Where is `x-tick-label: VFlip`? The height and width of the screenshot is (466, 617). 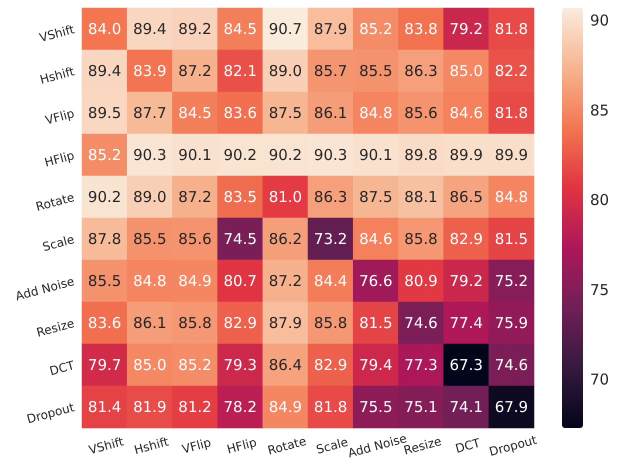 x-tick-label: VFlip is located at coordinates (196, 445).